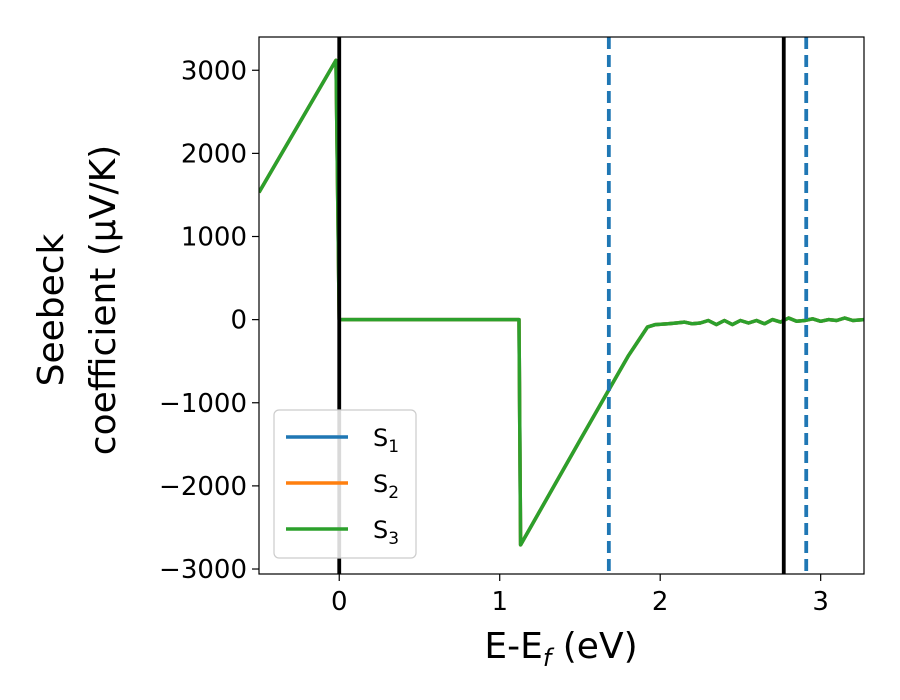  I want to click on y-axis-title: Seebeck coefficient (μV/K), so click(77, 300).